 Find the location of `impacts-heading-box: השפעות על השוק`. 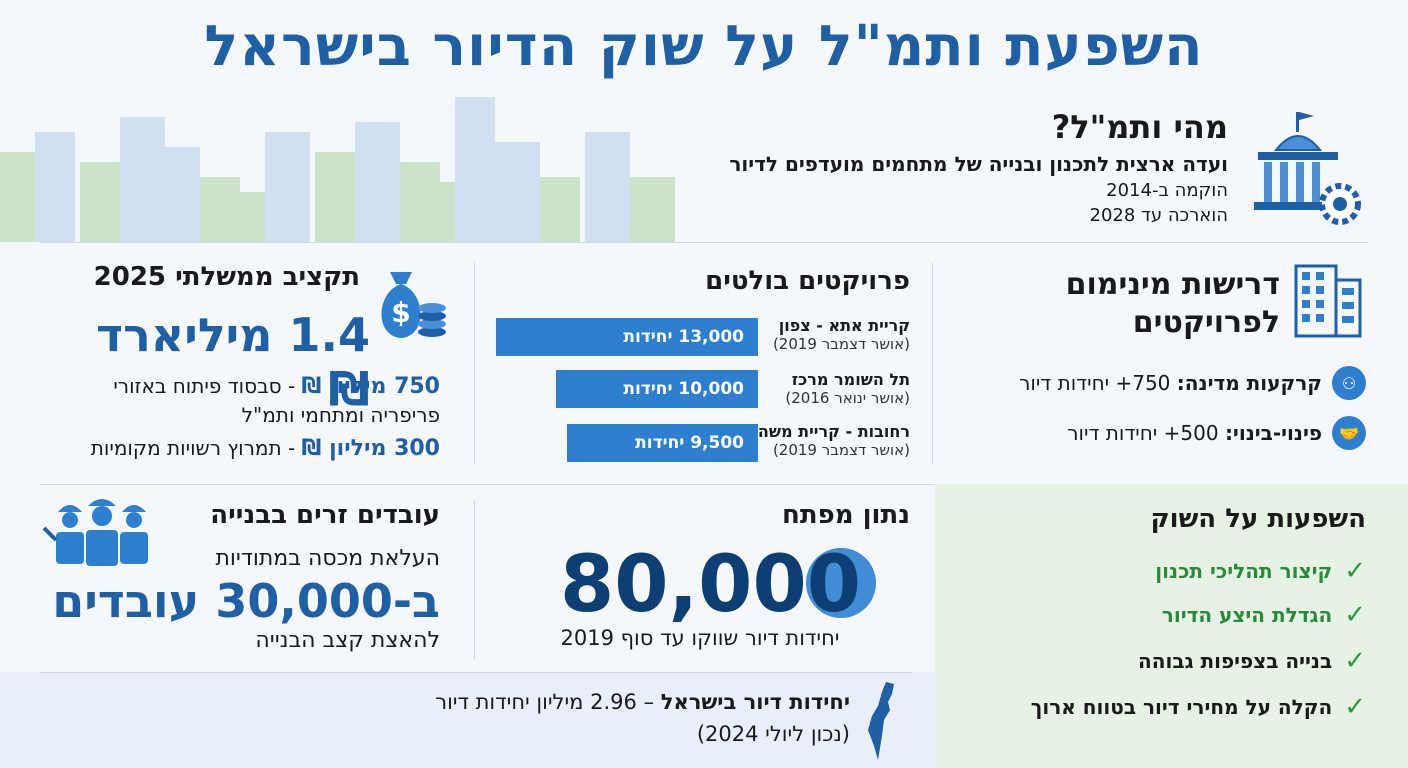

impacts-heading-box: השפעות על השוק is located at coordinates (1166, 519).